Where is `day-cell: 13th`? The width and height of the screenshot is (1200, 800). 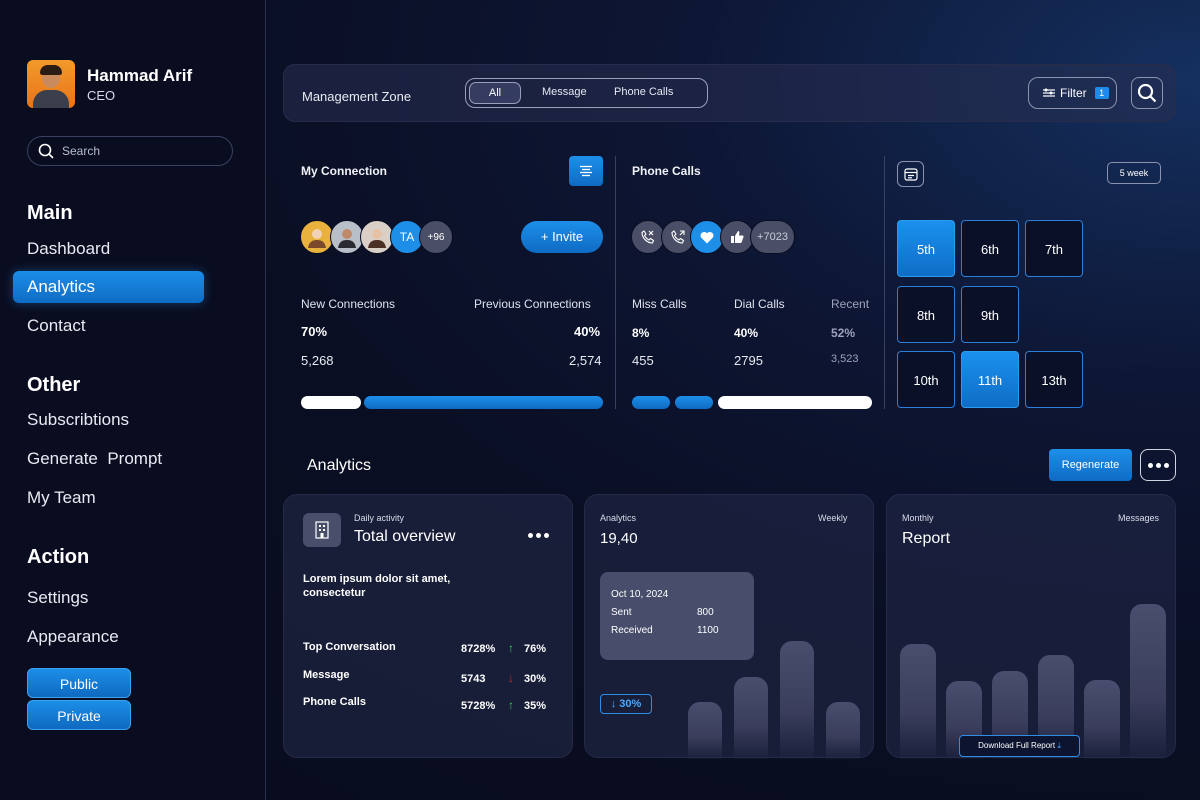 day-cell: 13th is located at coordinates (1054, 379).